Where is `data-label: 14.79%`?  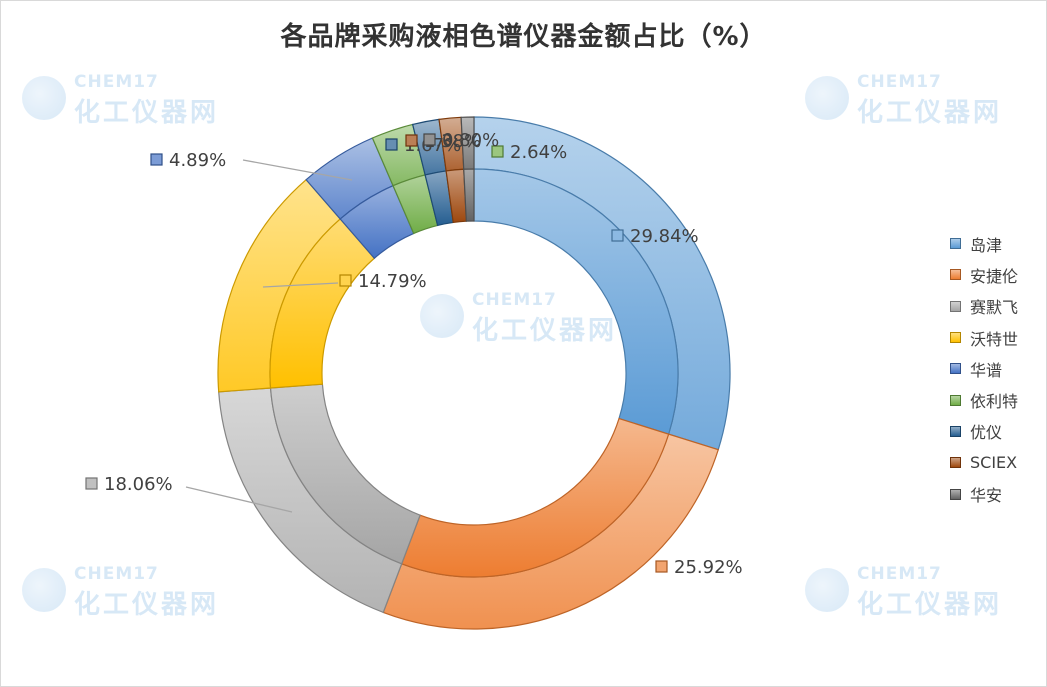 data-label: 14.79% is located at coordinates (392, 281).